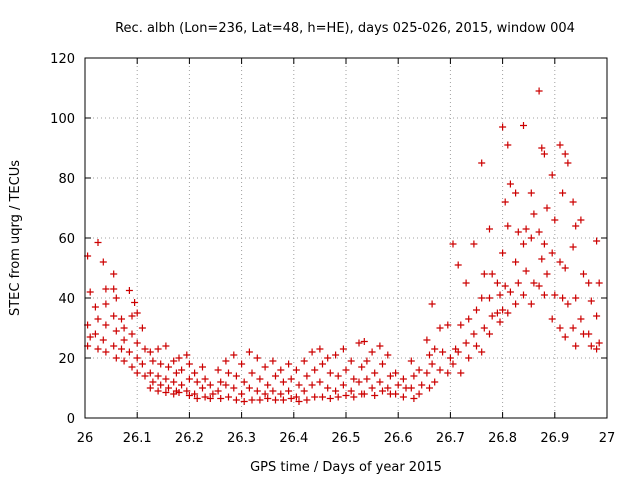 Image resolution: width=640 pixels, height=480 pixels. Describe the element at coordinates (15, 238) in the screenshot. I see `y-axis-label: STEC from uqrg / TECUs` at that location.